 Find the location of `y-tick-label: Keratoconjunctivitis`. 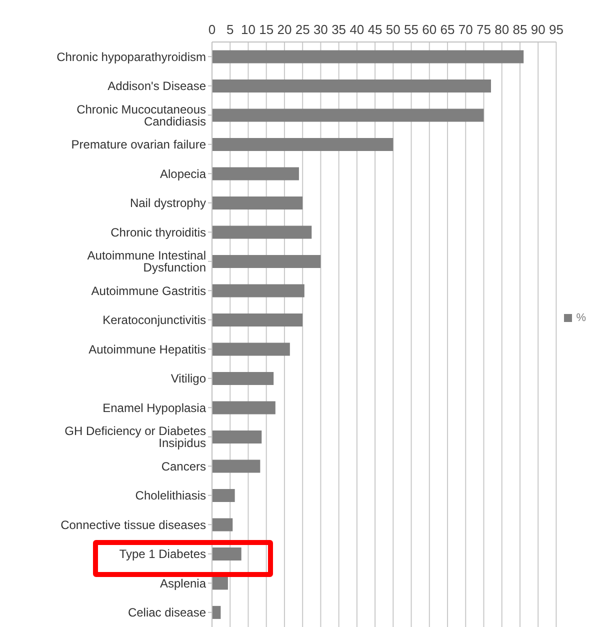

y-tick-label: Keratoconjunctivitis is located at coordinates (154, 320).